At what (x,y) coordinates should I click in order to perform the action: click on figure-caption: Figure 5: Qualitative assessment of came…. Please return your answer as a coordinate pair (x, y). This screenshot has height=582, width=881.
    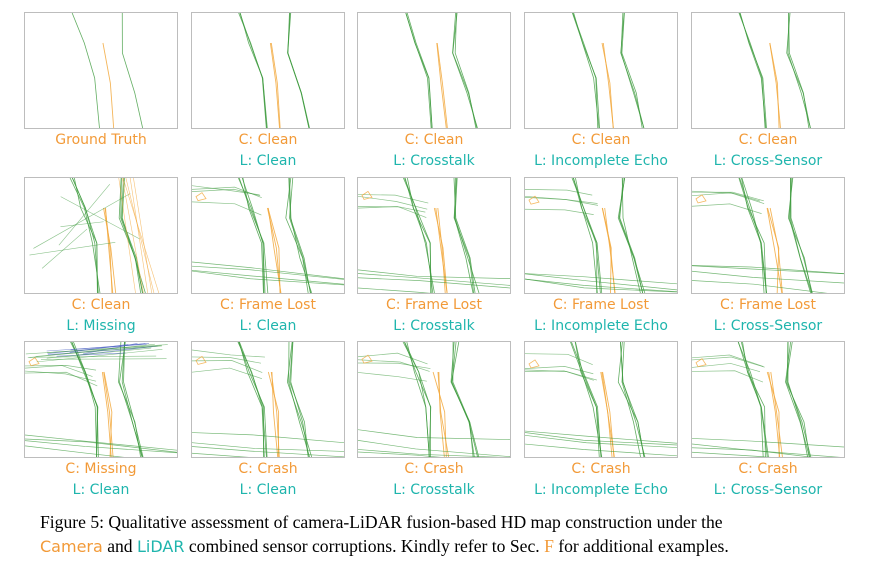
    Looking at the image, I should click on (450, 534).